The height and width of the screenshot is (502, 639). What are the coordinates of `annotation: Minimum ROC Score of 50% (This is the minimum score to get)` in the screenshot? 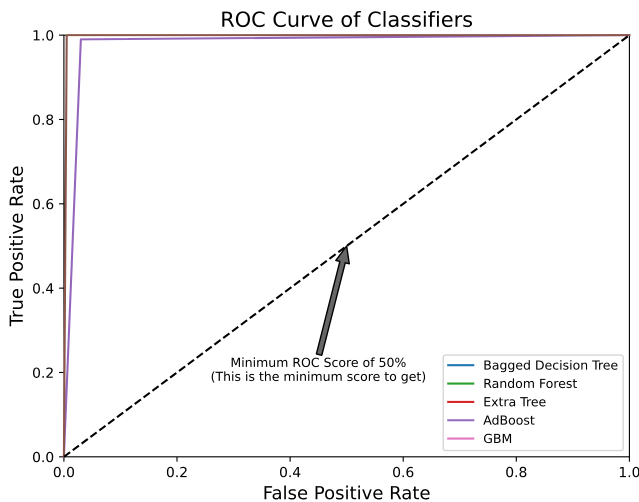 It's located at (319, 370).